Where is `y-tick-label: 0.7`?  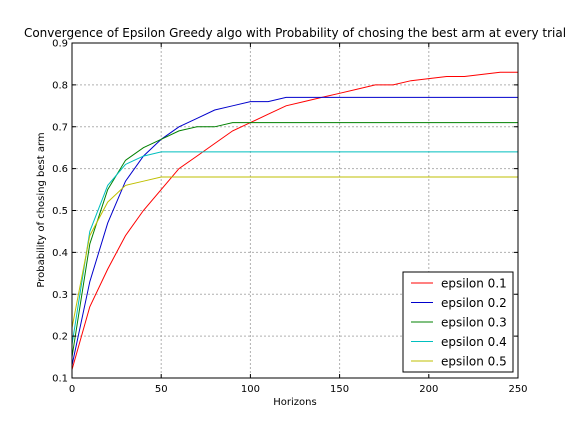 y-tick-label: 0.7 is located at coordinates (60, 127).